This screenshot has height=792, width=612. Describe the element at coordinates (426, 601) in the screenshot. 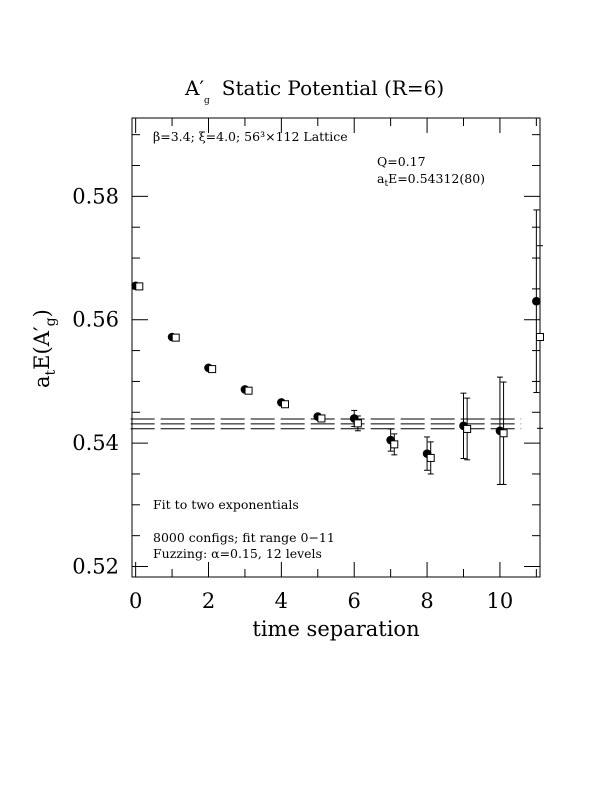

I see `x-tick-label: 8` at that location.